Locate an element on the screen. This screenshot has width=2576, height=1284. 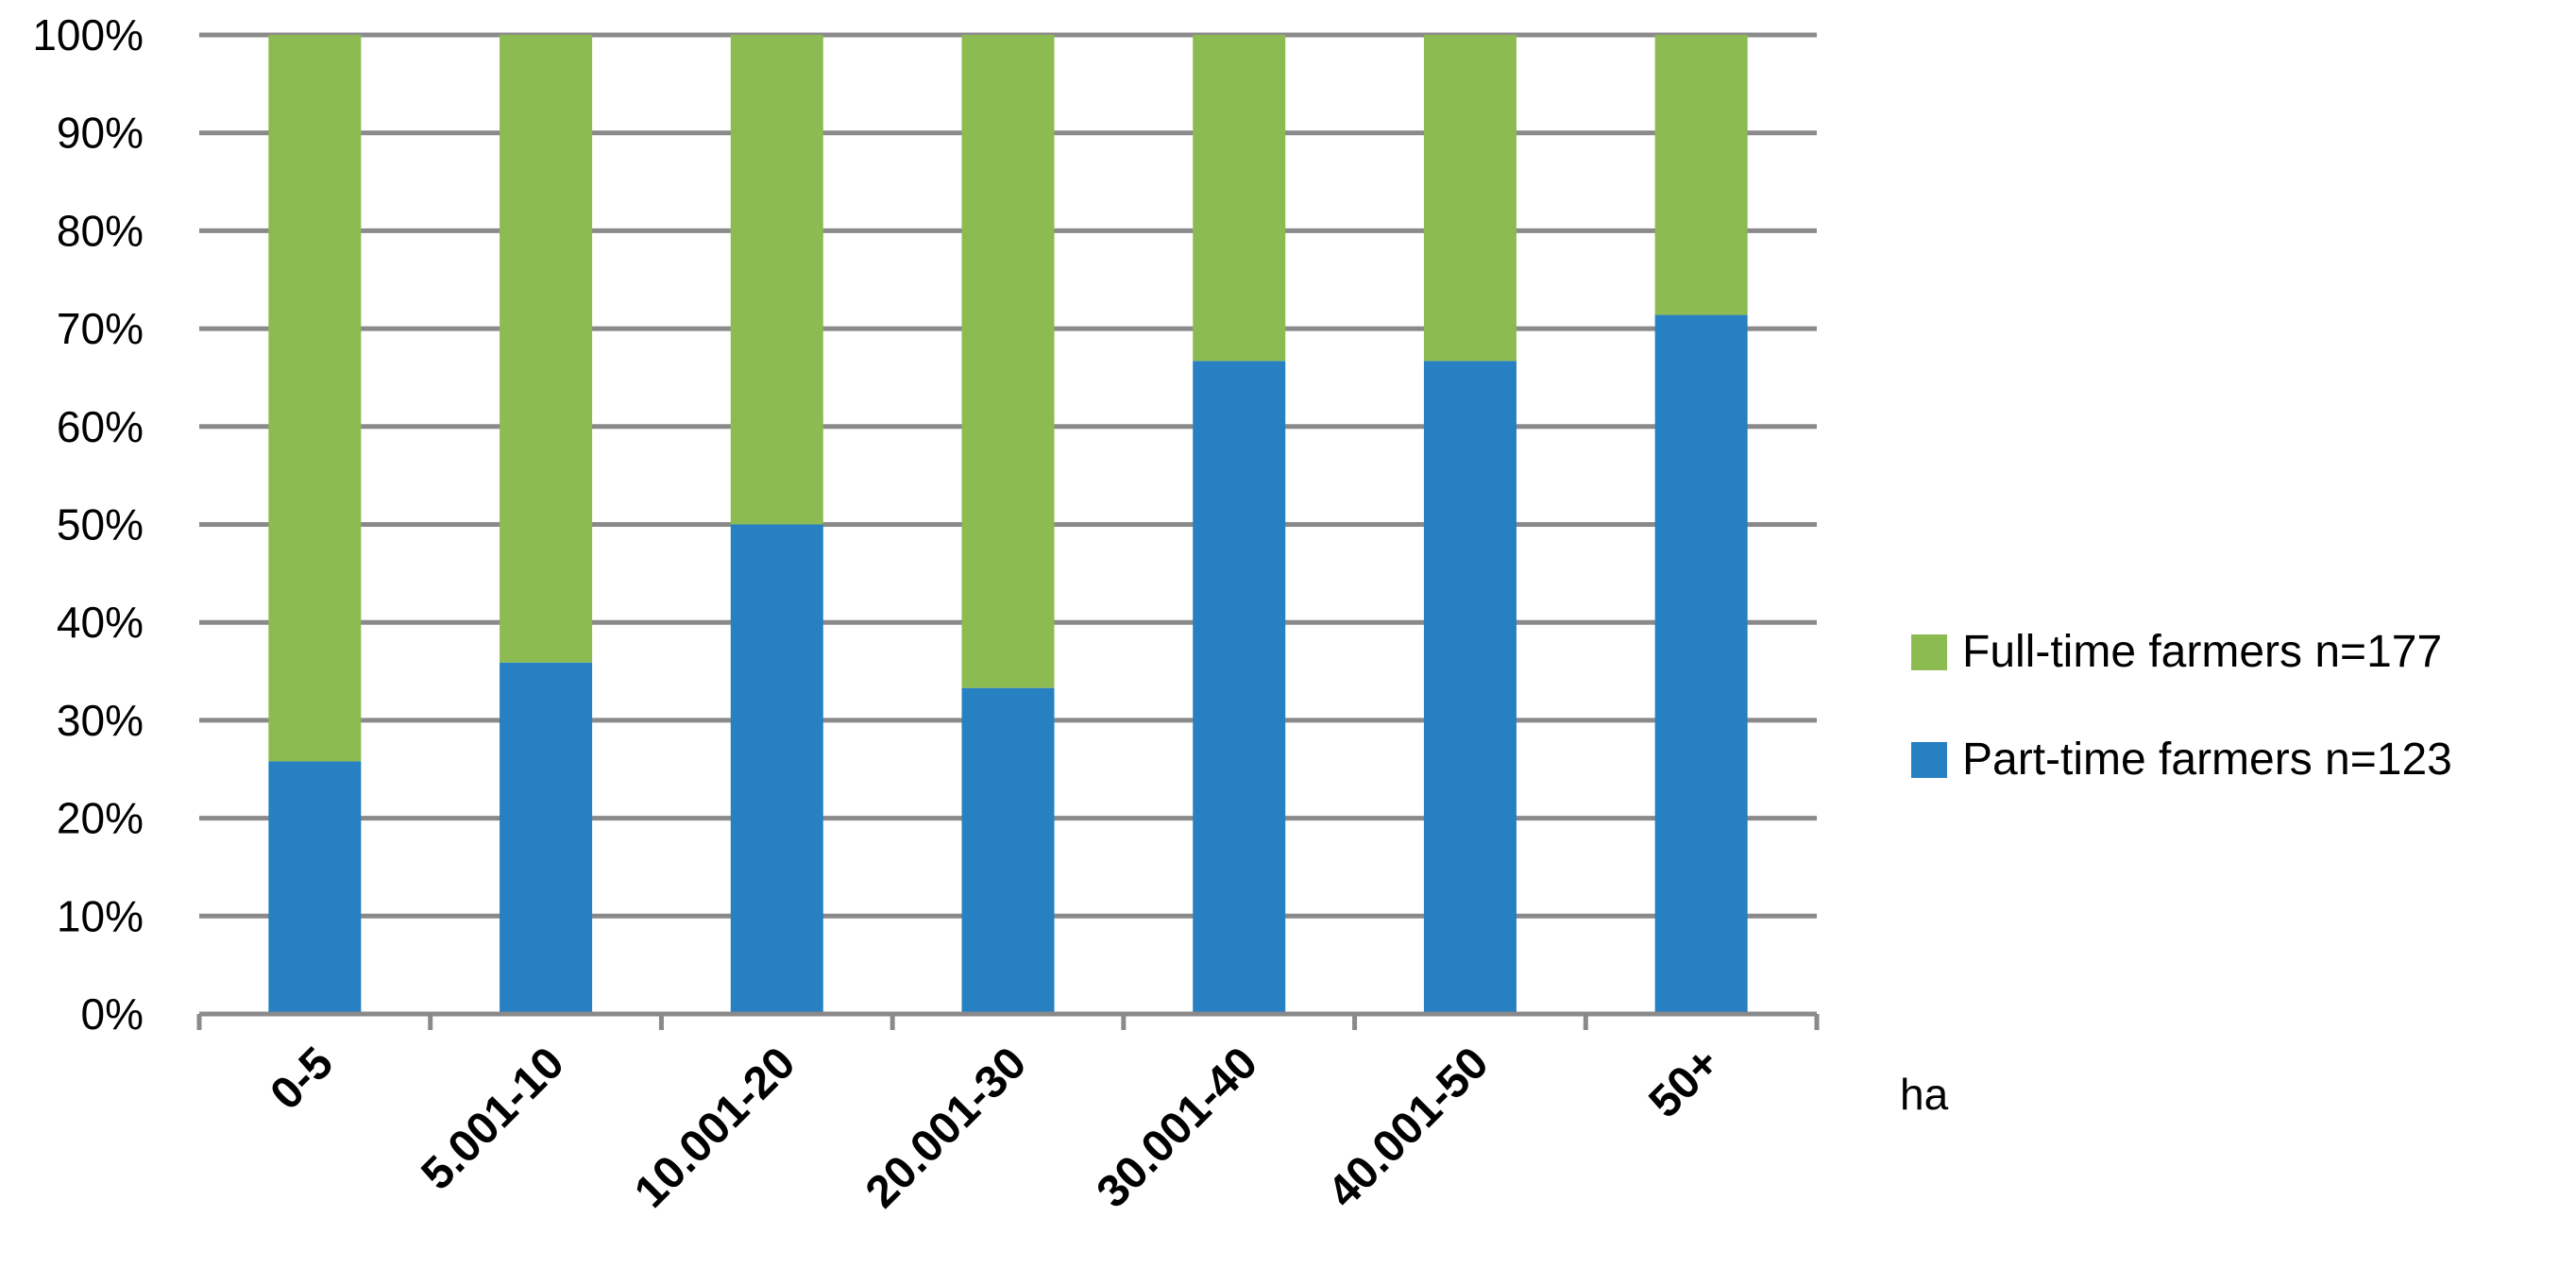
x-tick-label: 50+ is located at coordinates (1684, 1082).